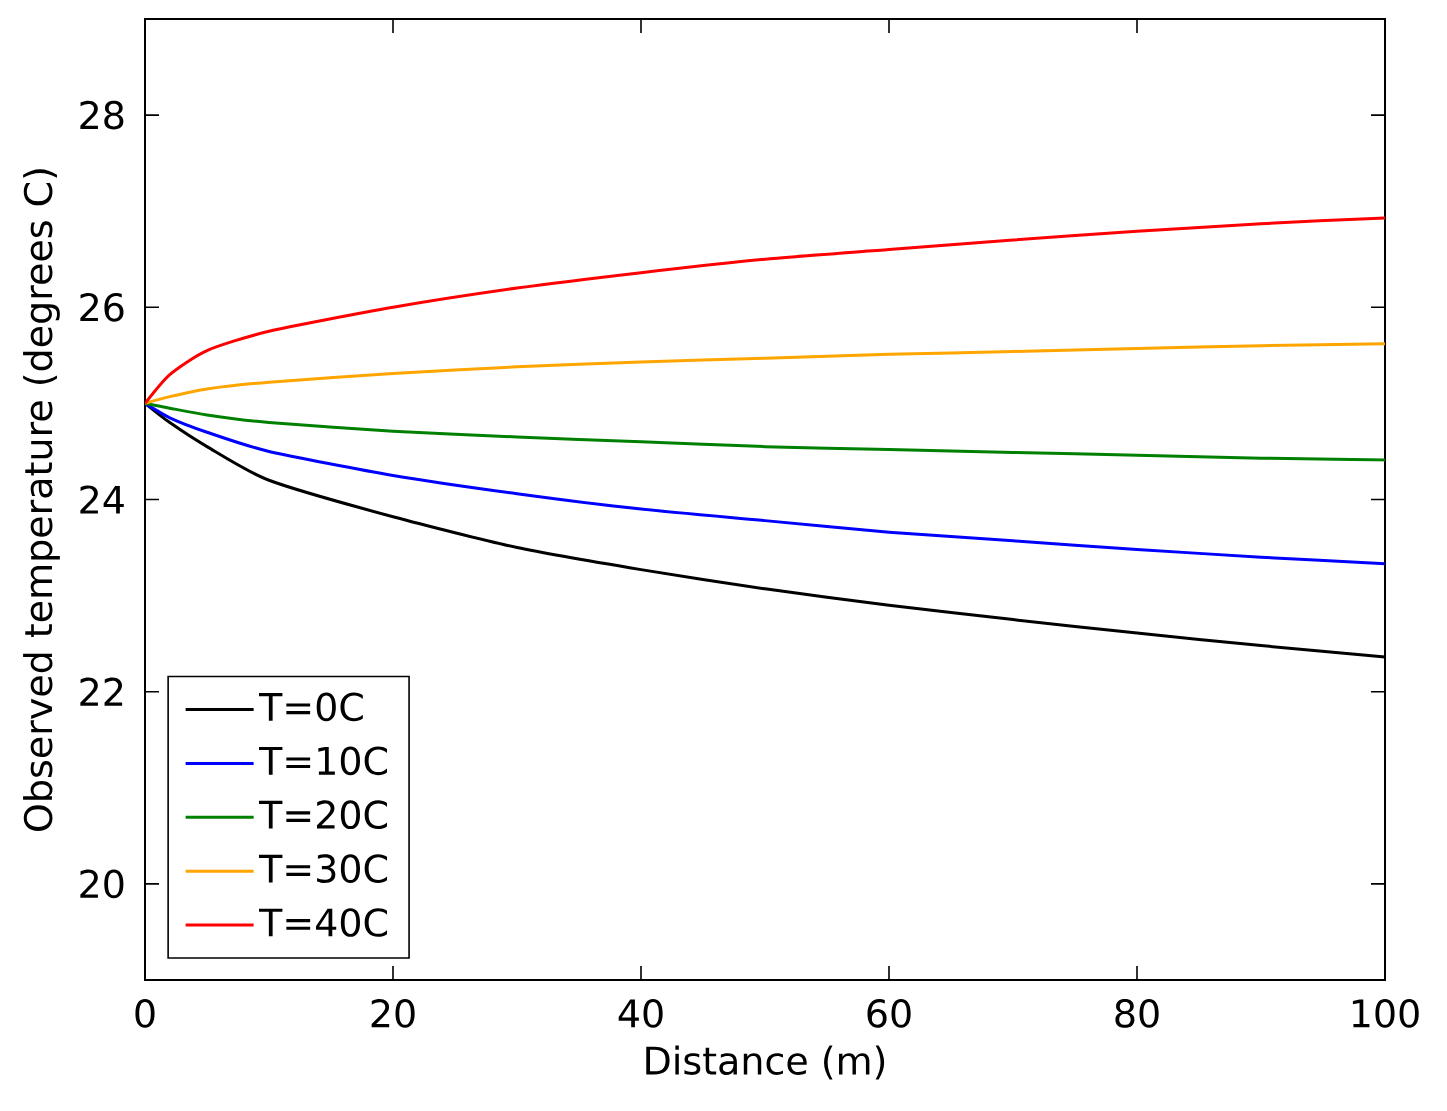  I want to click on y-axis-title: Observed temperature (degrees C), so click(41, 500).